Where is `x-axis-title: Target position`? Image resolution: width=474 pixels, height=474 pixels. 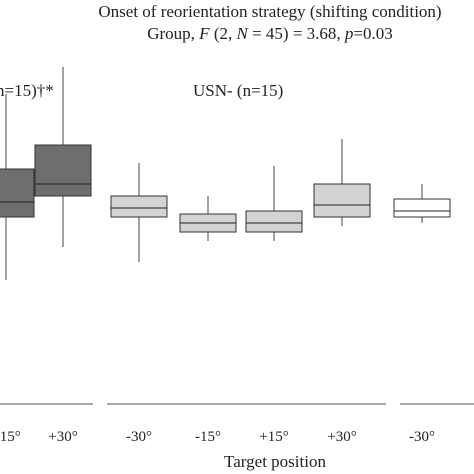
x-axis-title: Target position is located at coordinates (275, 461).